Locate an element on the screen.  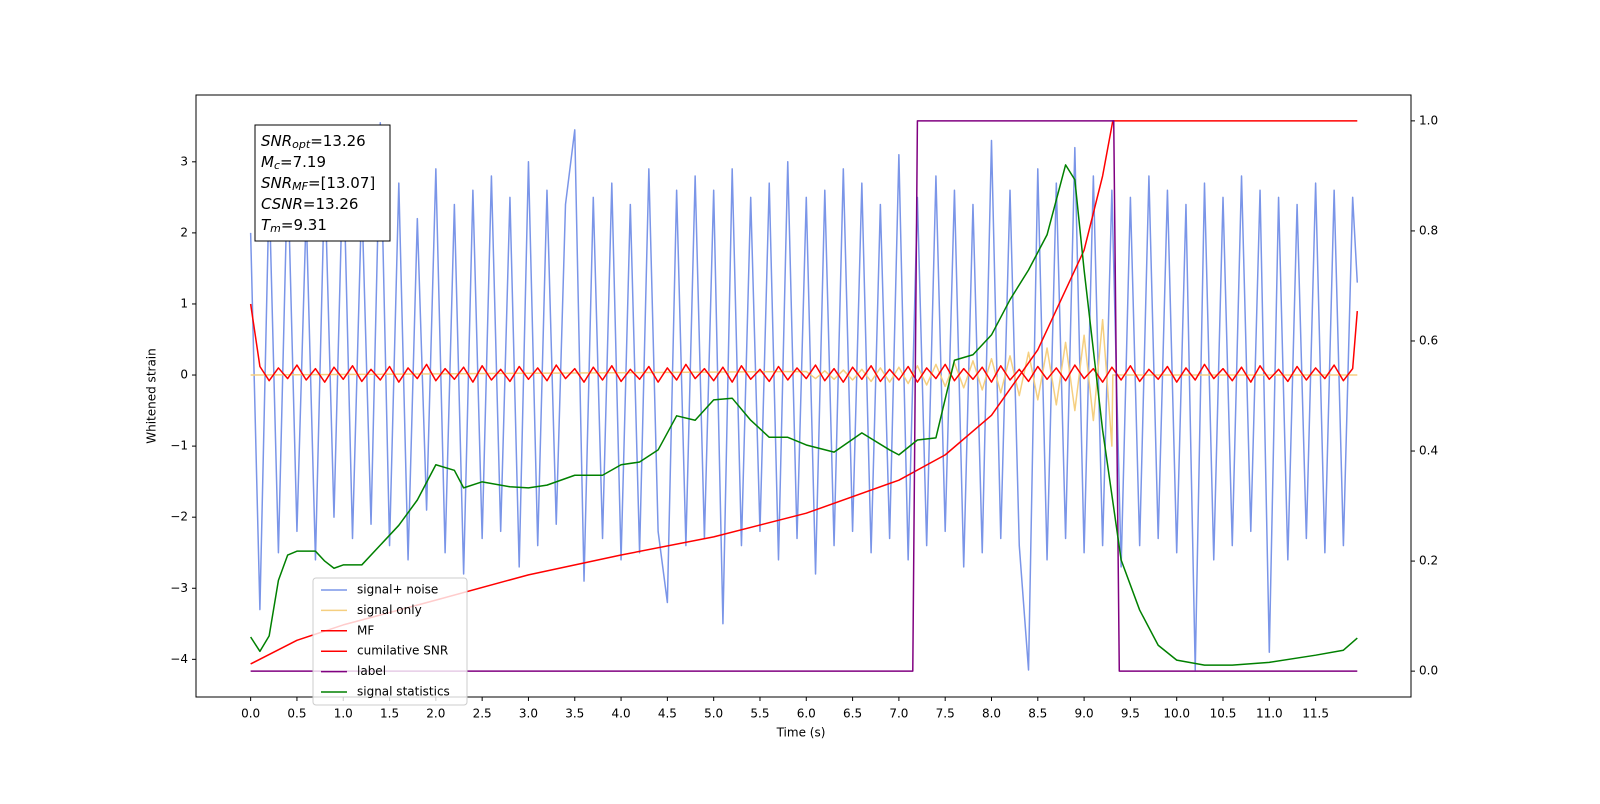
x-tick-label: 1.0 is located at coordinates (343, 714).